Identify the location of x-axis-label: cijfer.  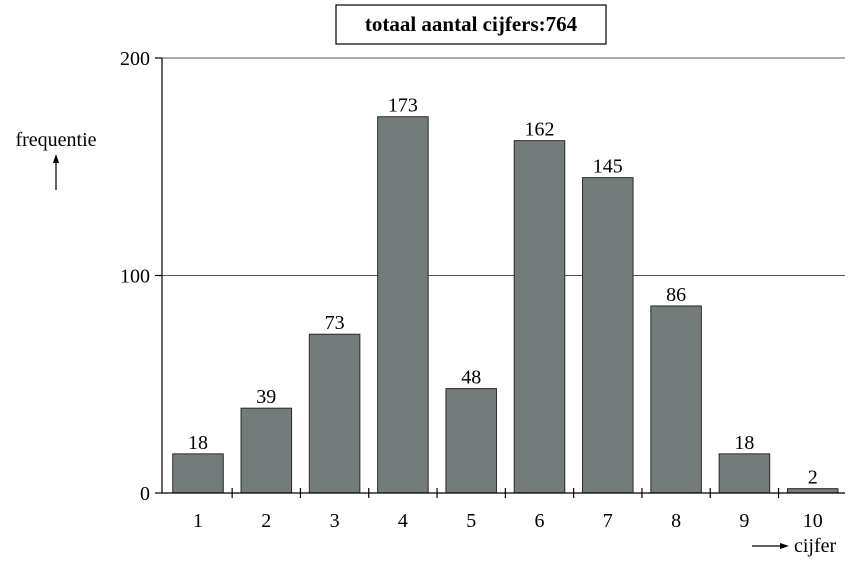
(815, 546).